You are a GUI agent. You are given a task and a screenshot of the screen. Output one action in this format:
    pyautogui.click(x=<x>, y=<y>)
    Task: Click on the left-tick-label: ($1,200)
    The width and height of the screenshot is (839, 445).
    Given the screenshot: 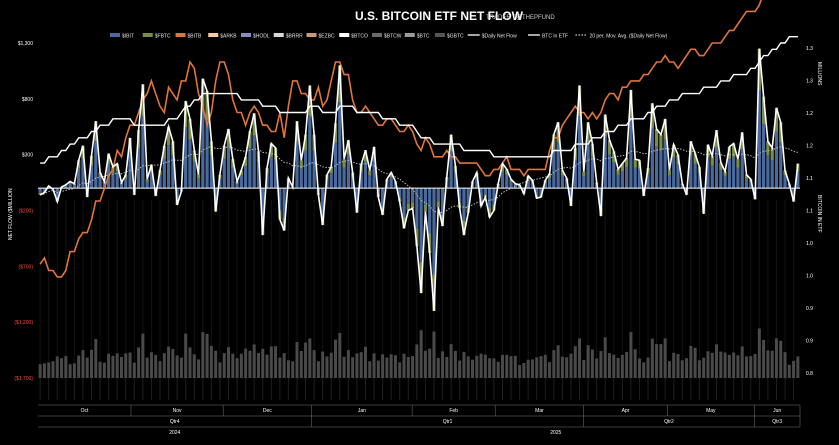 What is the action you would take?
    pyautogui.click(x=23, y=323)
    